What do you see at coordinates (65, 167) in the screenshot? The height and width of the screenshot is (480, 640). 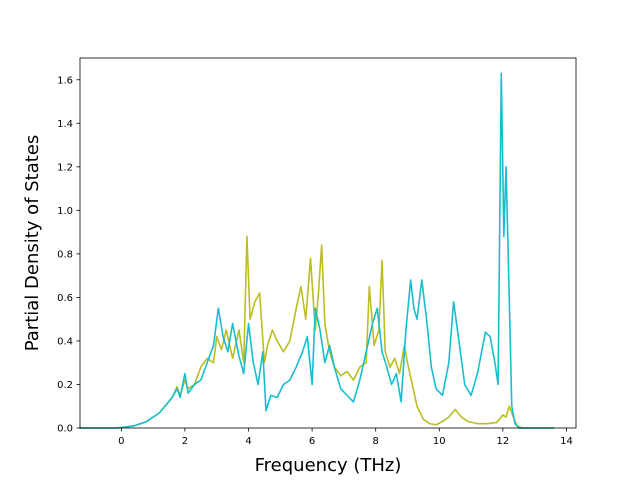 I see `y-tick-label: 1.2` at bounding box center [65, 167].